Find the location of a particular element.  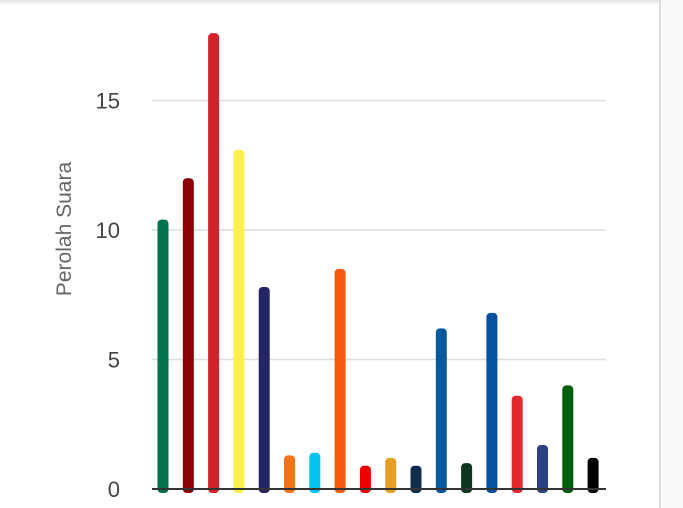

y-tick-label: 10 is located at coordinates (108, 230).